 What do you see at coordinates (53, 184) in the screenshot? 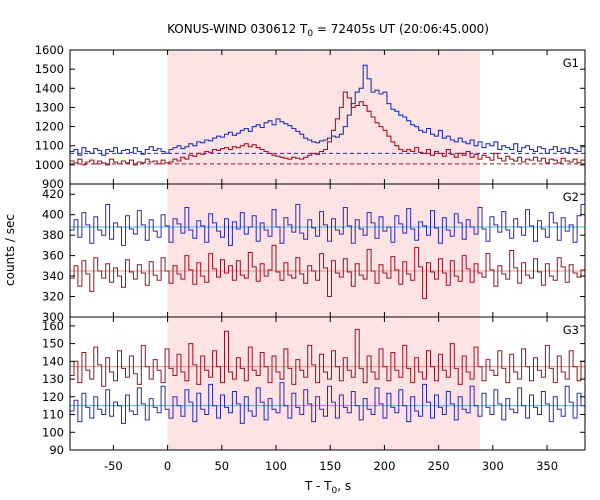
I see `y-tick-label: 900` at bounding box center [53, 184].